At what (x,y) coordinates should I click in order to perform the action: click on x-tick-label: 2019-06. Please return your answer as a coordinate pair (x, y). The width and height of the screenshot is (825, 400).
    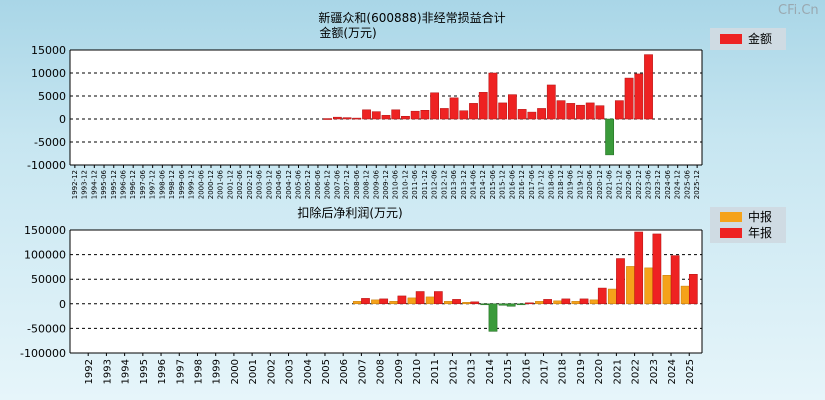
    Looking at the image, I should click on (571, 184).